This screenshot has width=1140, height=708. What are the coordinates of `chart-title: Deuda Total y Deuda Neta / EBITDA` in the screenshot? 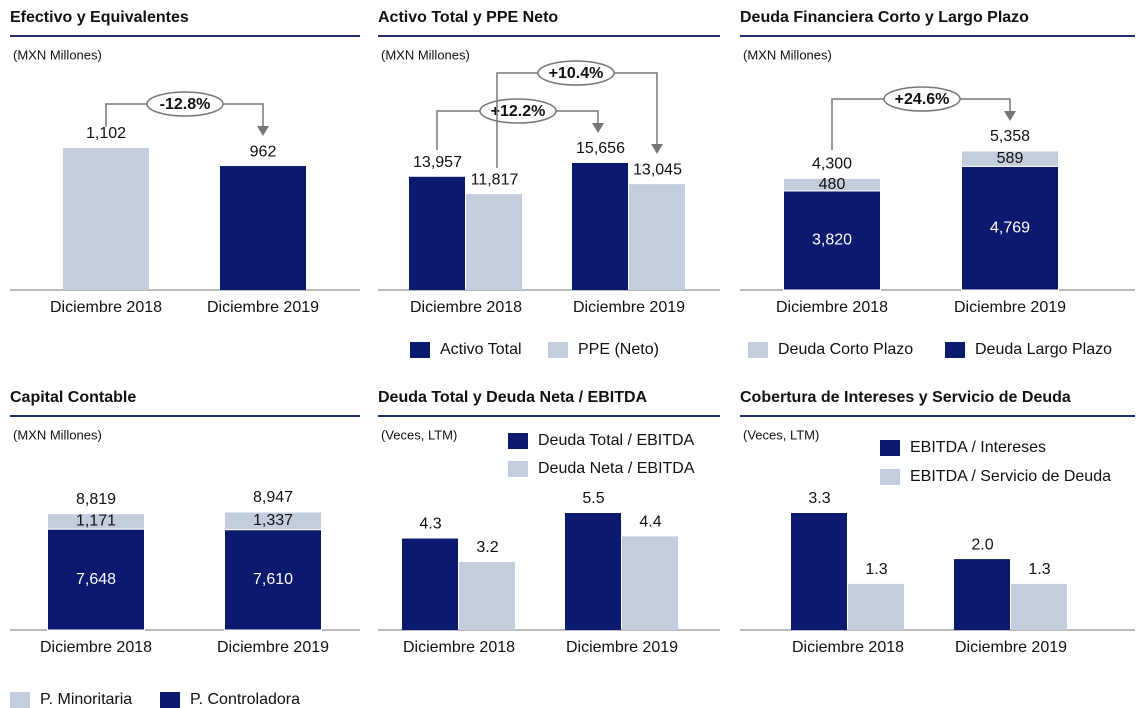 It's located at (513, 397).